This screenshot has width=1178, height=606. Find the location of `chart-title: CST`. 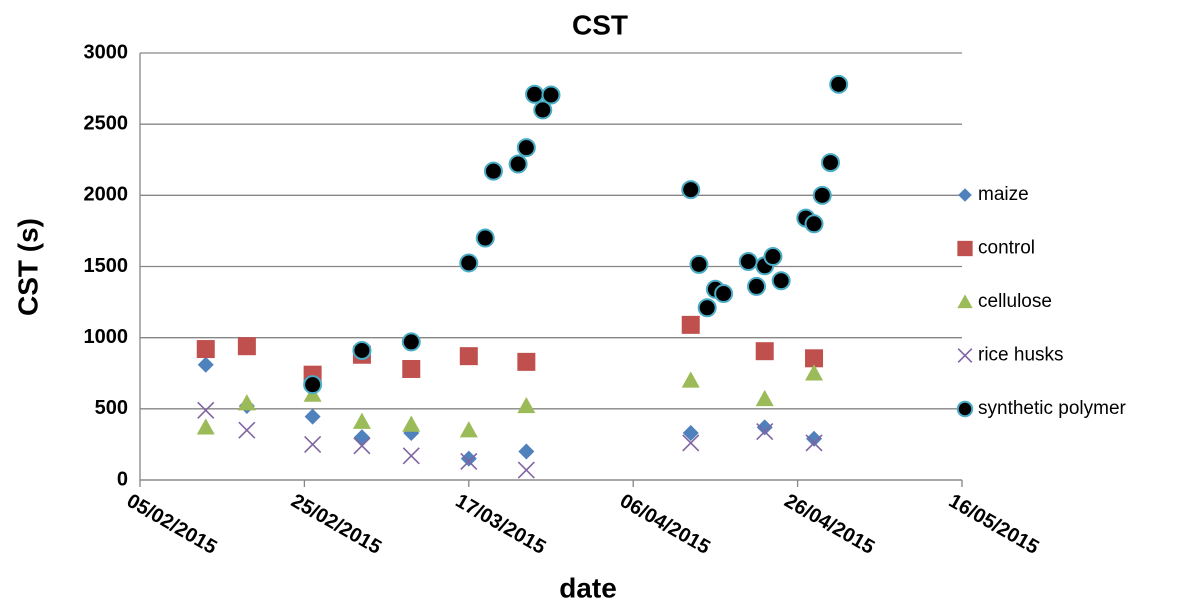

chart-title: CST is located at coordinates (600, 24).